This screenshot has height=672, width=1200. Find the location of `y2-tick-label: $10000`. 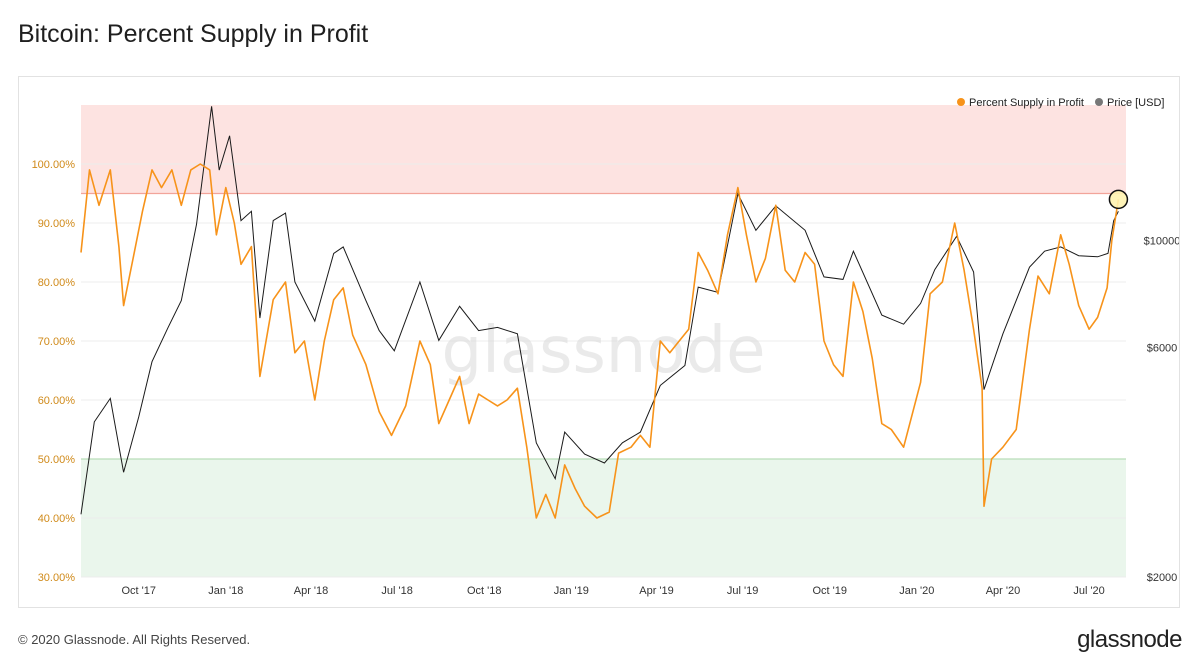

y2-tick-label: $10000 is located at coordinates (1161, 241).